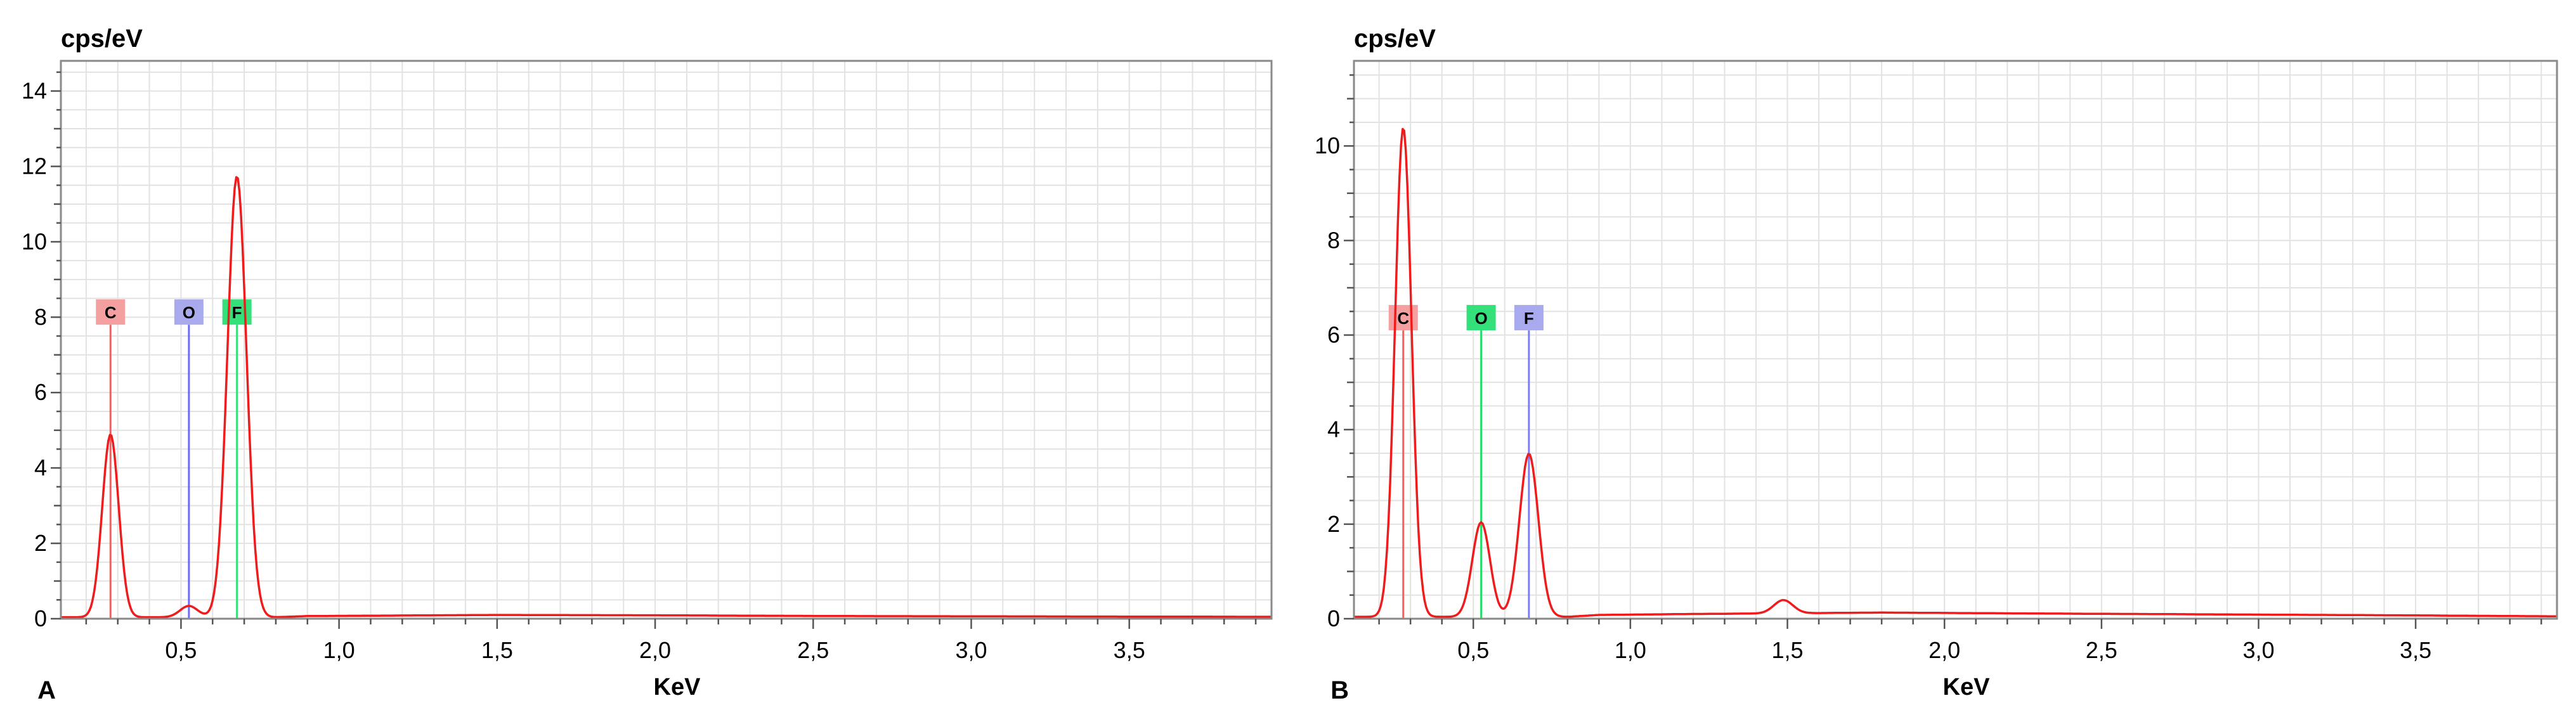  What do you see at coordinates (1334, 352) in the screenshot?
I see `y-axis: 0 2 4 6 8 10` at bounding box center [1334, 352].